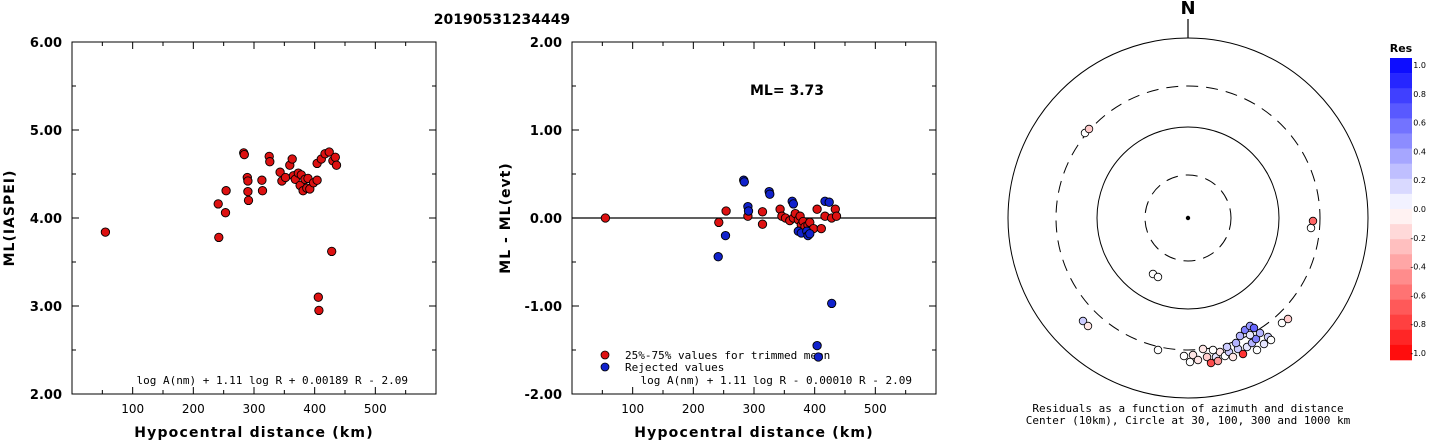 Image resolution: width=1437 pixels, height=441 pixels. I want to click on y-tick-label: 1.00, so click(546, 131).